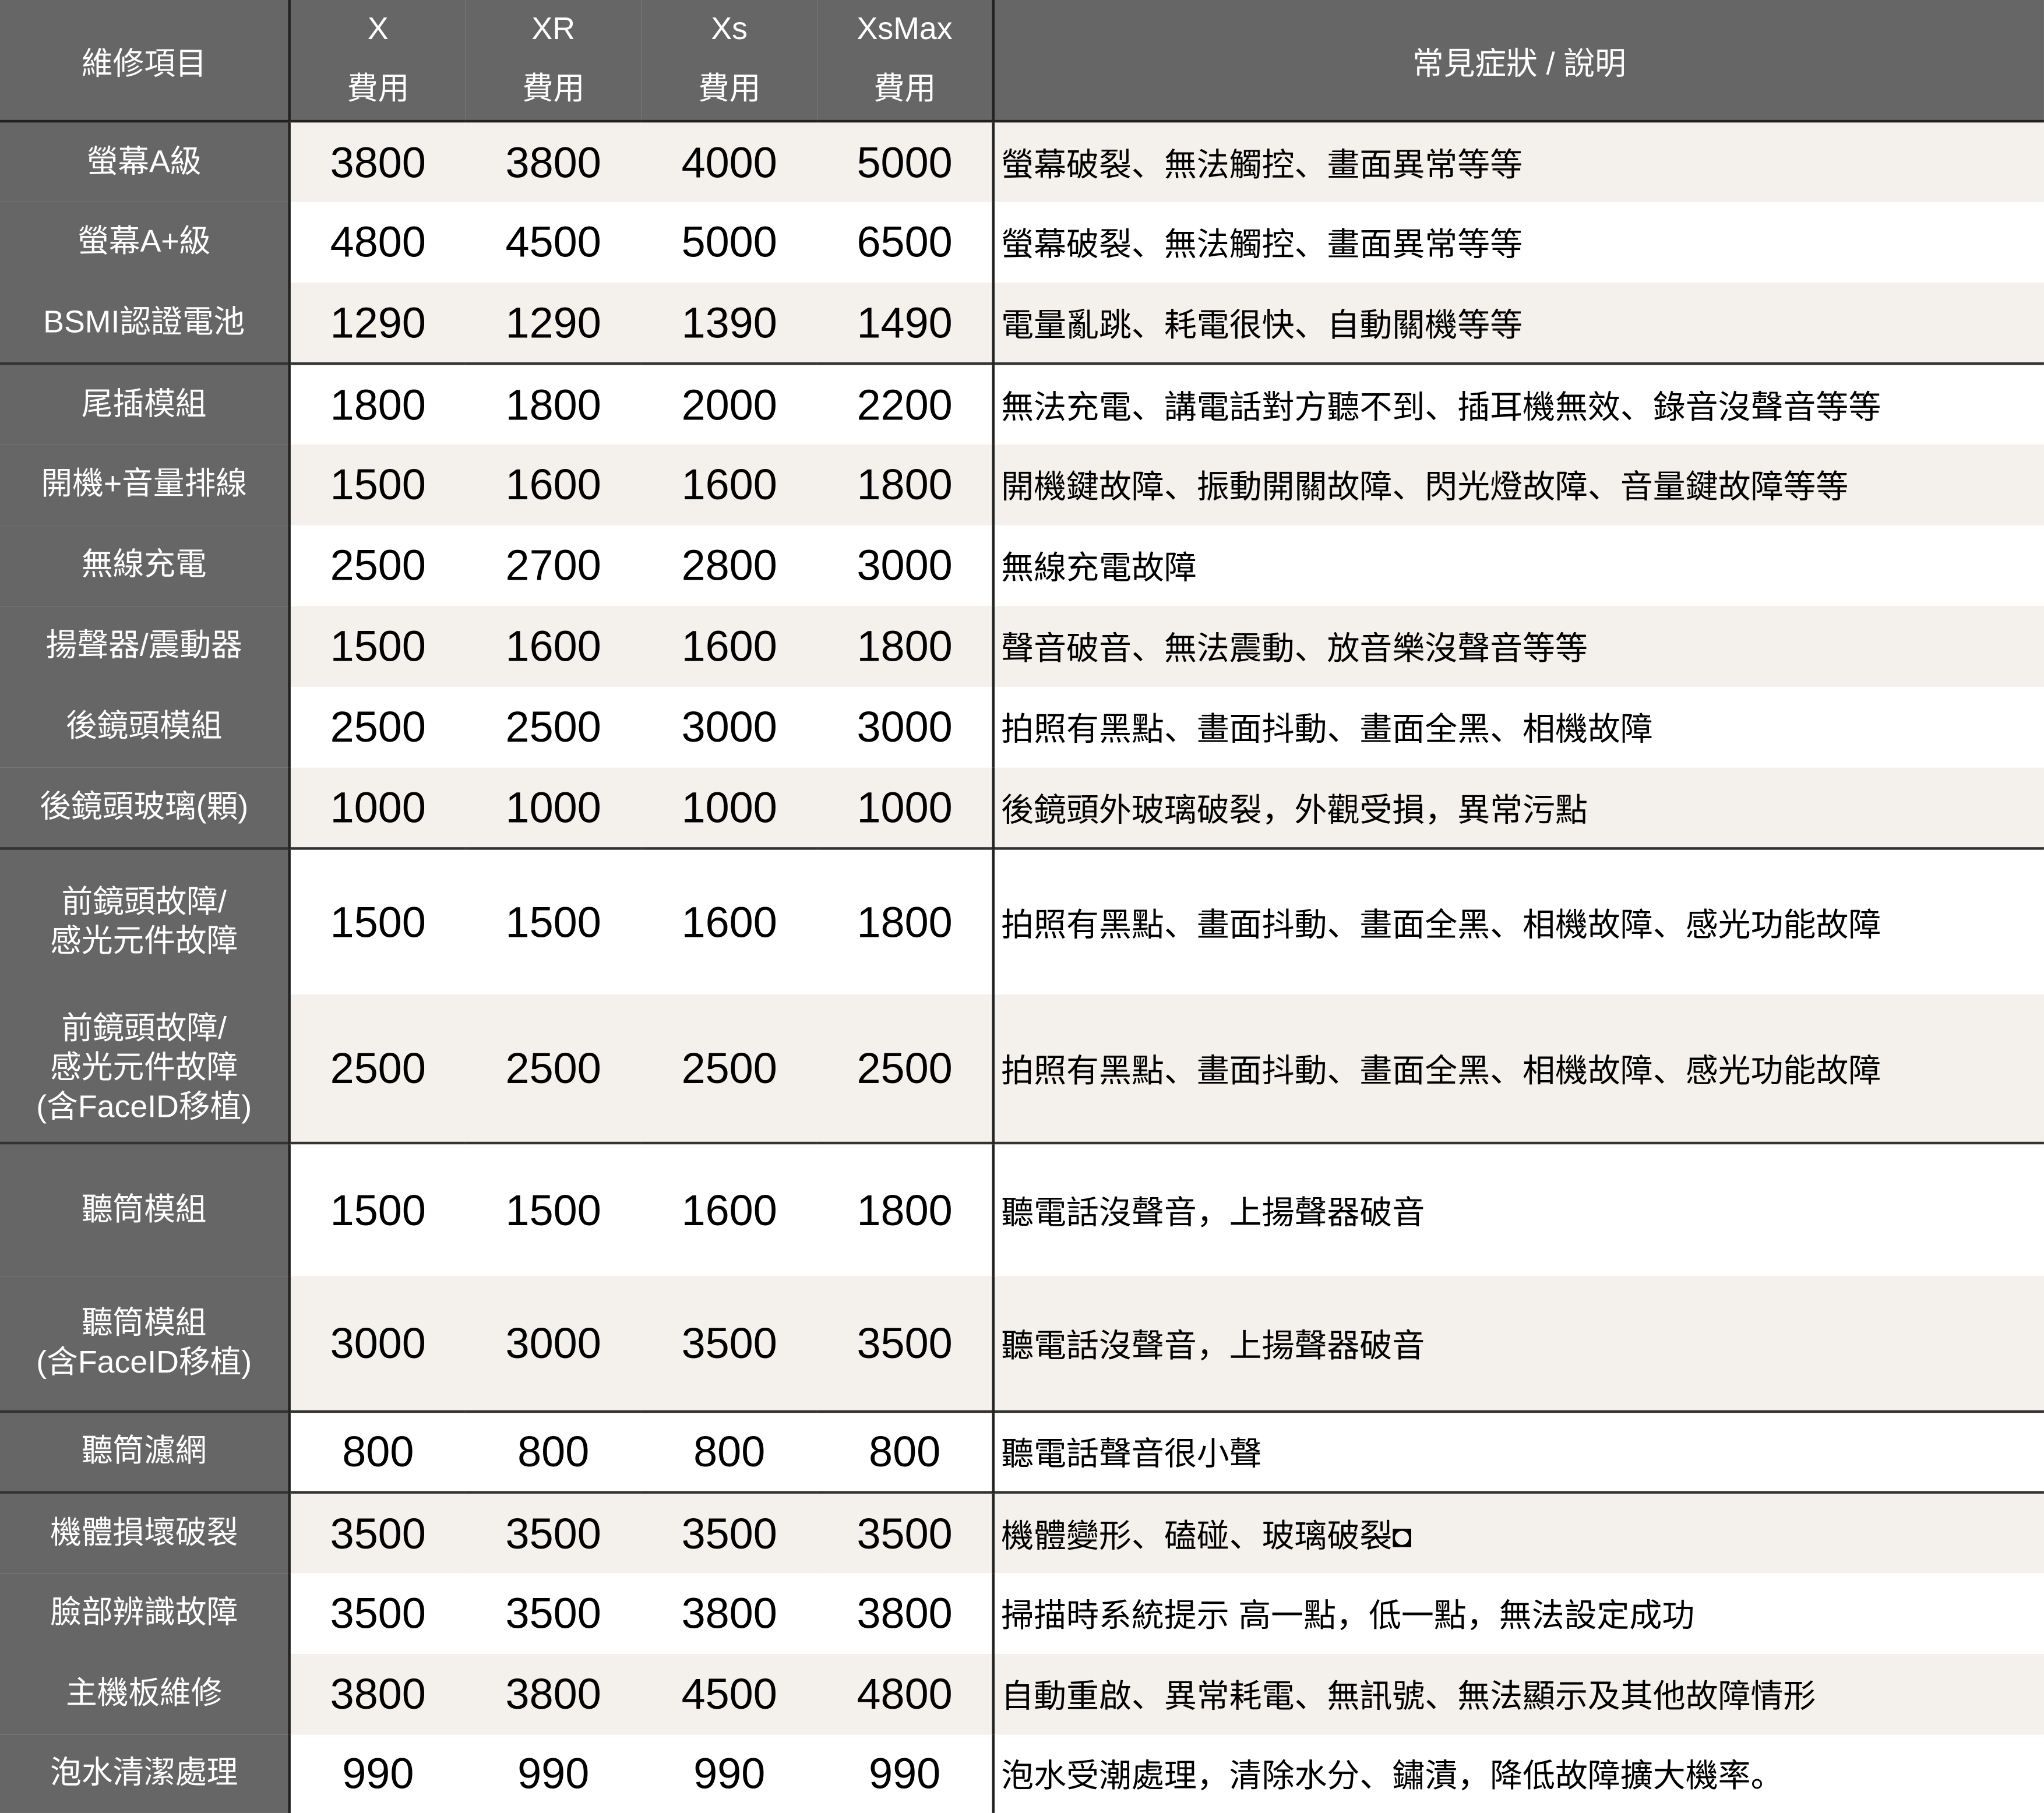  What do you see at coordinates (1518, 1694) in the screenshot?
I see `symptom-description: 自動重啟、異常耗電、無訊號、無法顯示及其他故障情形` at bounding box center [1518, 1694].